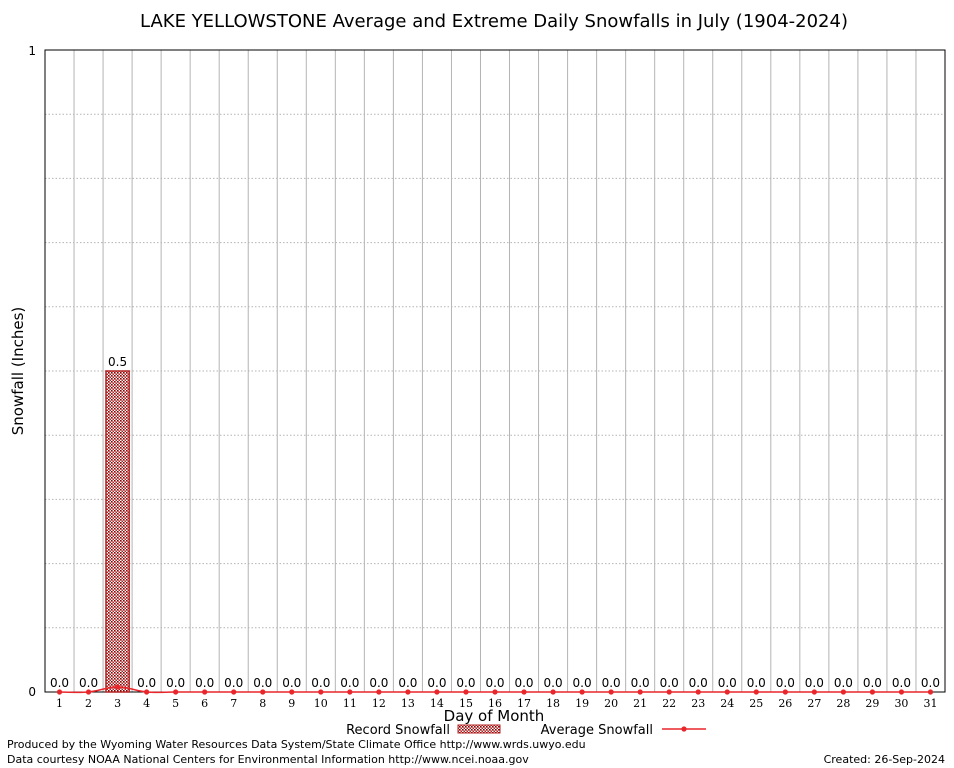  Describe the element at coordinates (785, 703) in the screenshot. I see `x-tick-label: 26` at that location.